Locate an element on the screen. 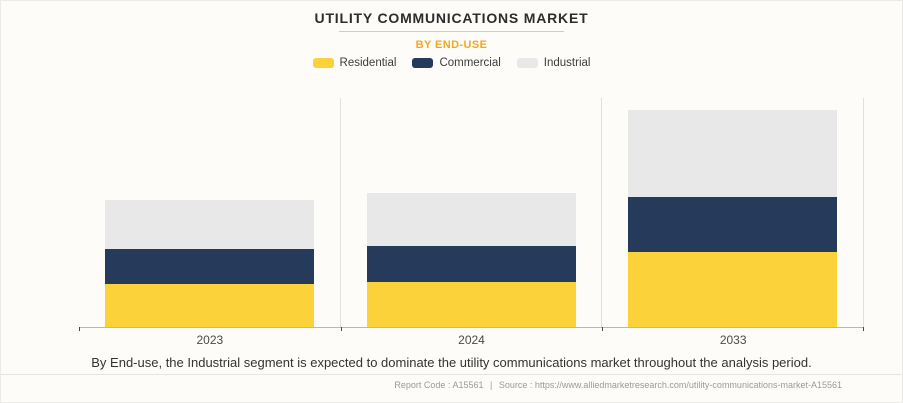 The image size is (903, 403). legend-label: Industrial is located at coordinates (567, 63).